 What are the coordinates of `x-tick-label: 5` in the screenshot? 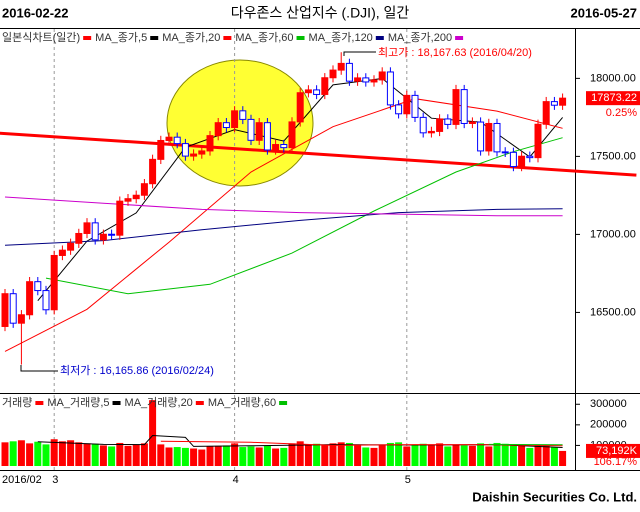 It's located at (408, 480).